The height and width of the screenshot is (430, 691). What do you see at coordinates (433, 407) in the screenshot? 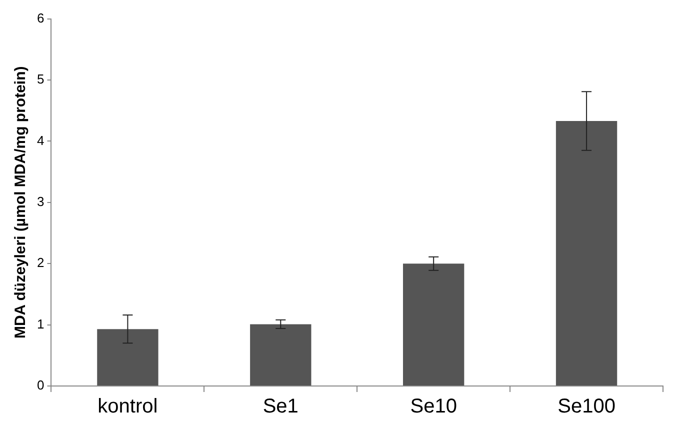
I see `x-tick-label: Se10` at bounding box center [433, 407].